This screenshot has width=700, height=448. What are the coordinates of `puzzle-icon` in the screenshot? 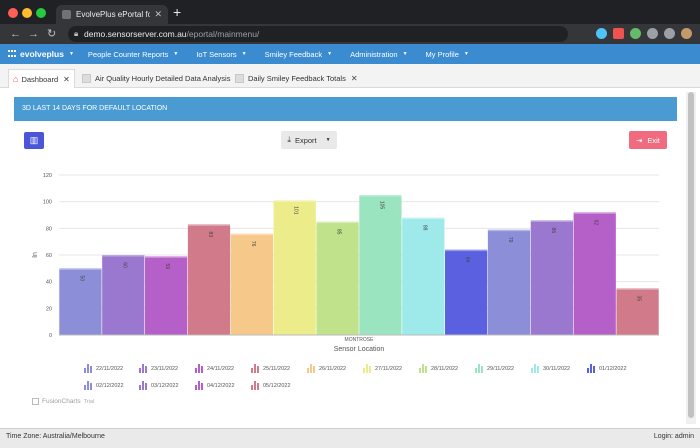 It's located at (652, 33).